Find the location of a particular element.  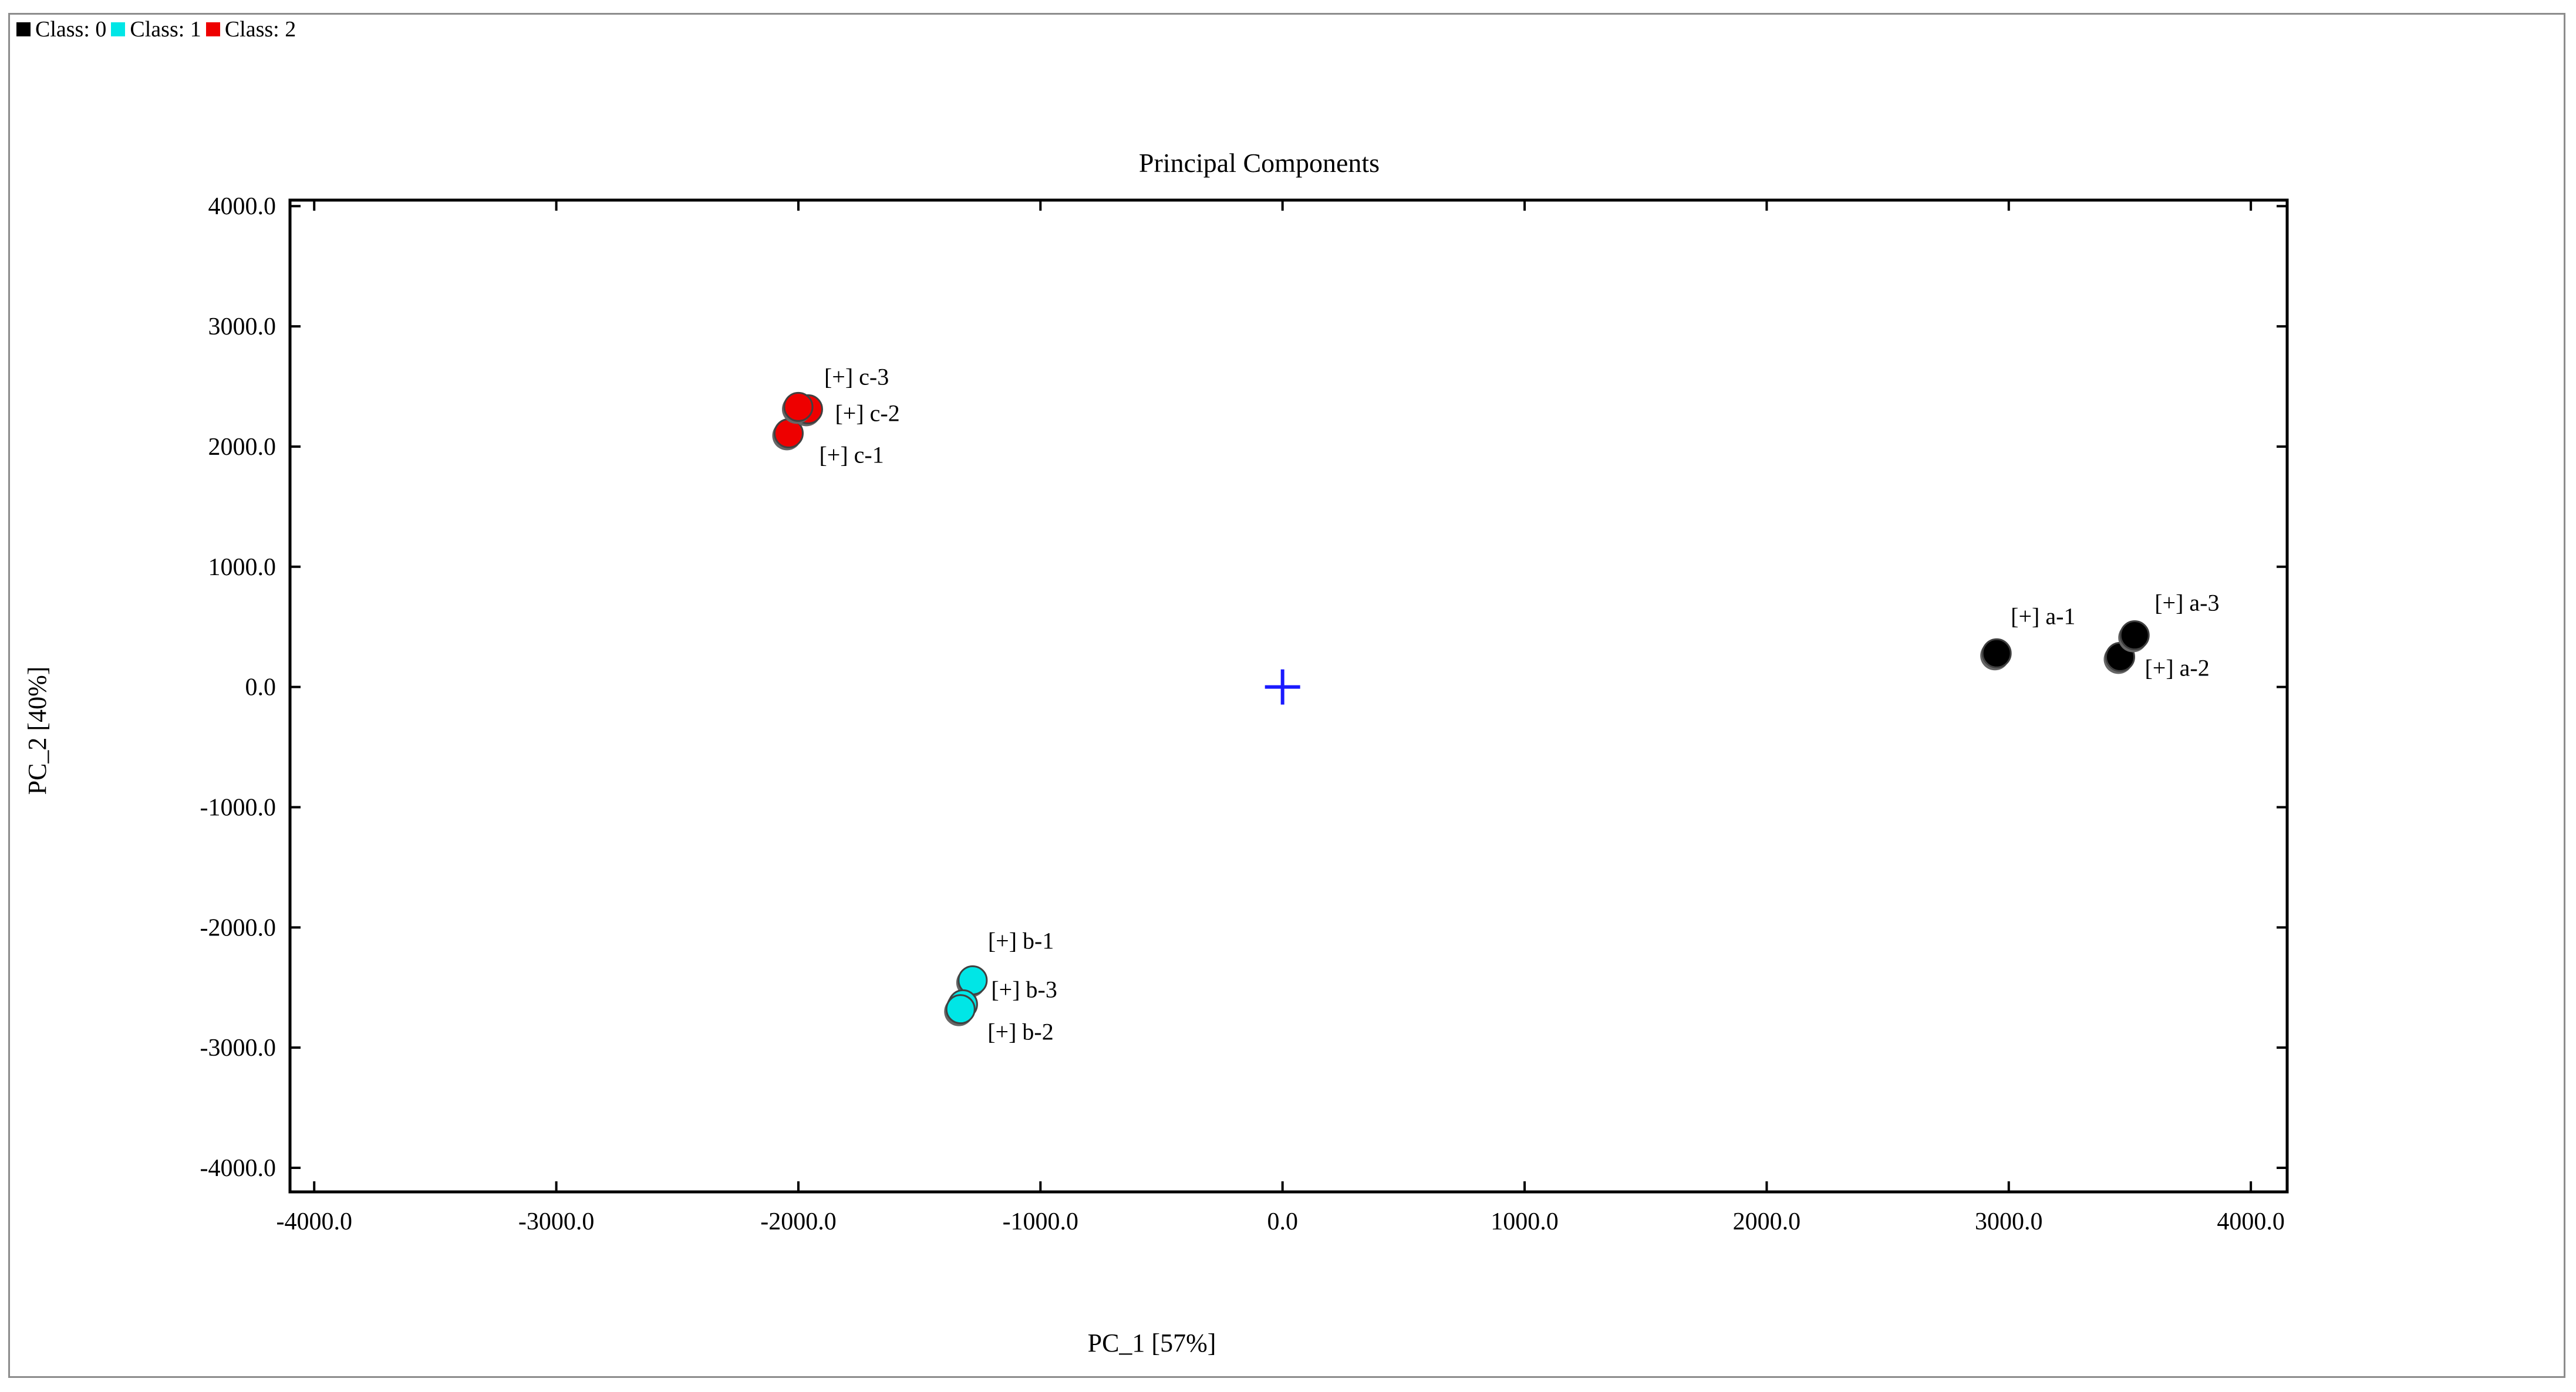

x-tick-label: -3000.0 is located at coordinates (556, 1222).